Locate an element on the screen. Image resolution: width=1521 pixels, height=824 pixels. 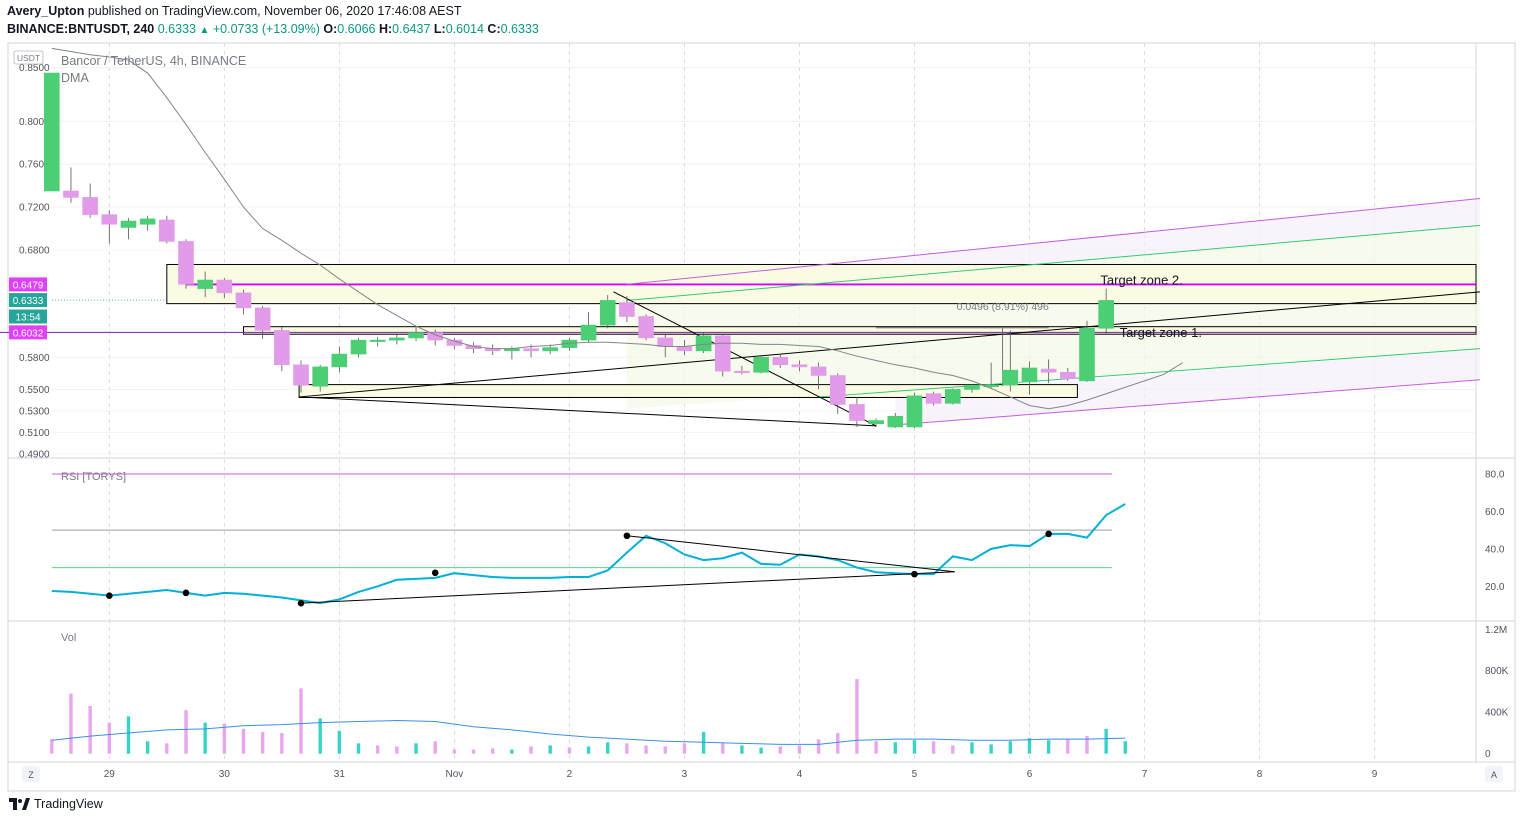
rsi-trendline is located at coordinates (627, 587).